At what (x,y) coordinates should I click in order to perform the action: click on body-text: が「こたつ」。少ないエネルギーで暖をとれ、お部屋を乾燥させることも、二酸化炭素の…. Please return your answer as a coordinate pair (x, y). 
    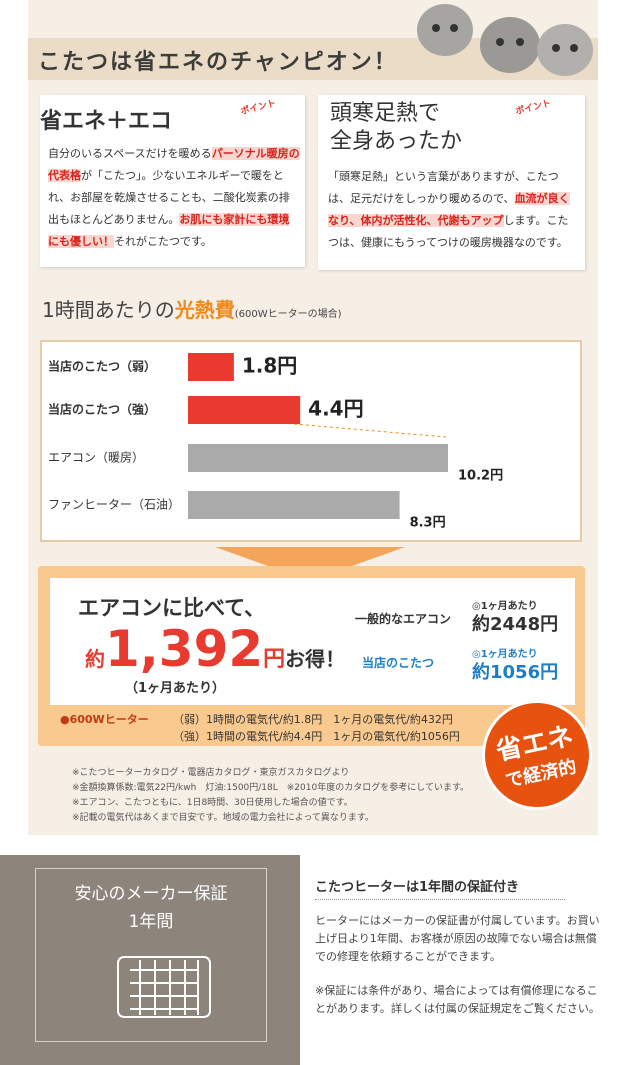
    Looking at the image, I should click on (169, 197).